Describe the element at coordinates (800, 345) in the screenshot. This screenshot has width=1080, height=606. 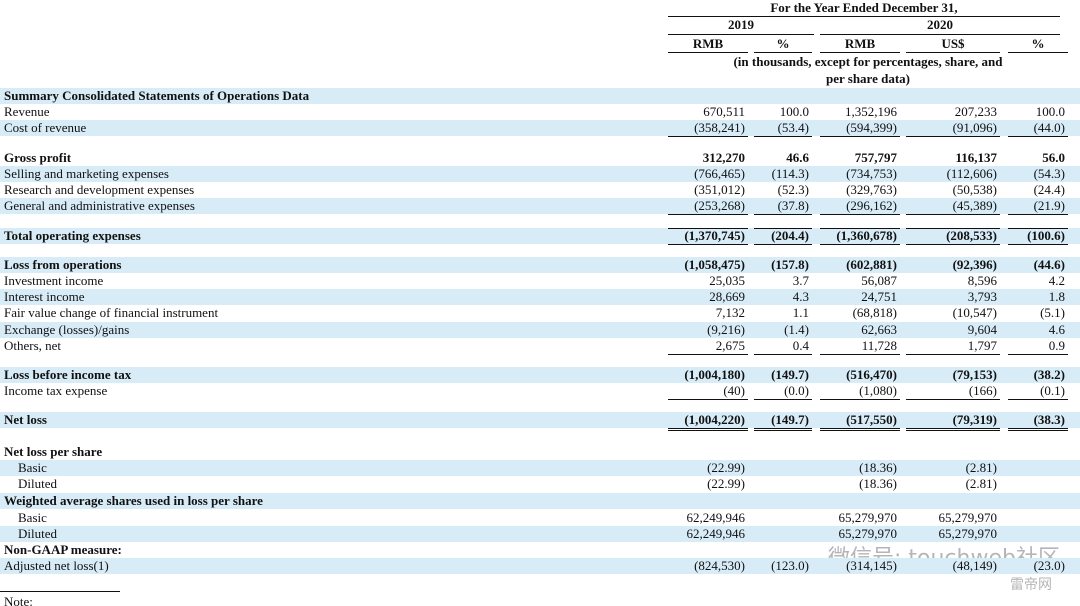
I see `cell-value: 0.4` at that location.